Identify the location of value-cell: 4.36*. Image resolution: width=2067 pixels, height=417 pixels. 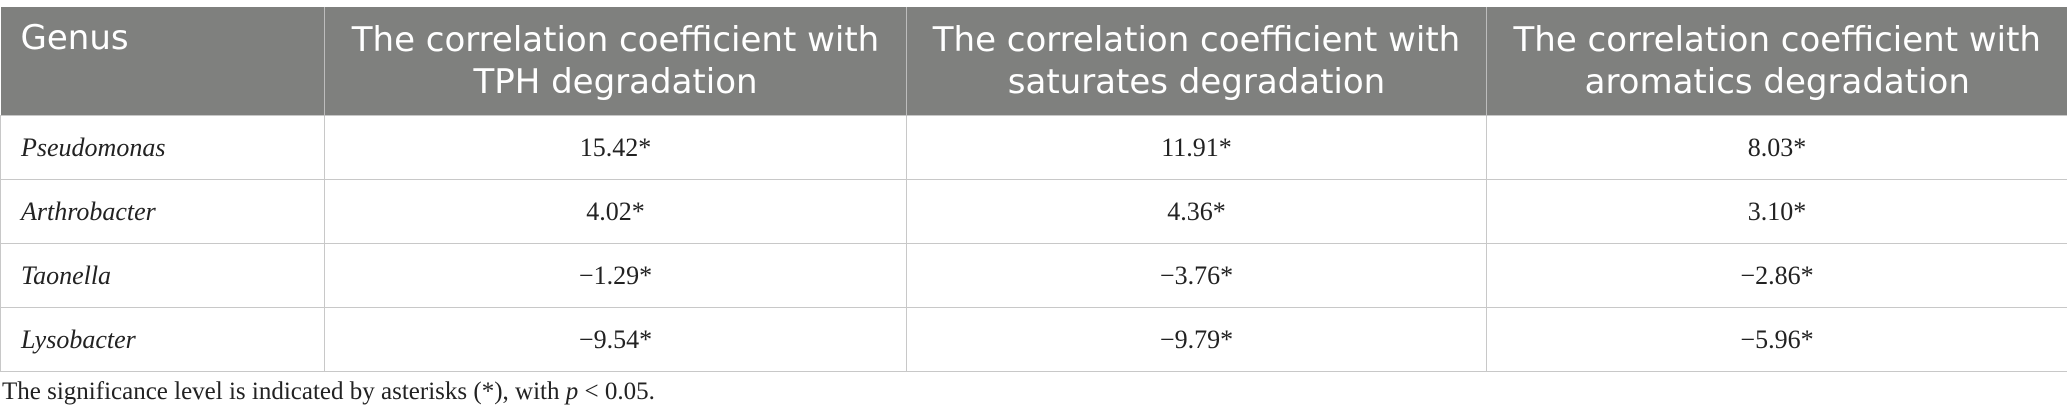
(1196, 211).